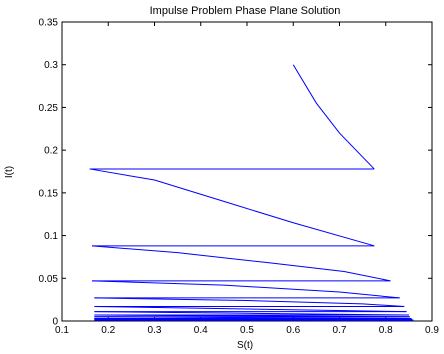 This screenshot has width=444, height=354. I want to click on y-tick-label: 0.05, so click(49, 279).